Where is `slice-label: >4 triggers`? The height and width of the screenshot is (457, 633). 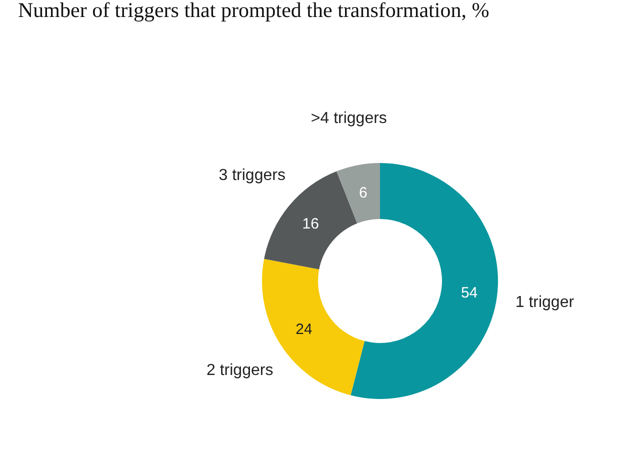 slice-label: >4 triggers is located at coordinates (348, 118).